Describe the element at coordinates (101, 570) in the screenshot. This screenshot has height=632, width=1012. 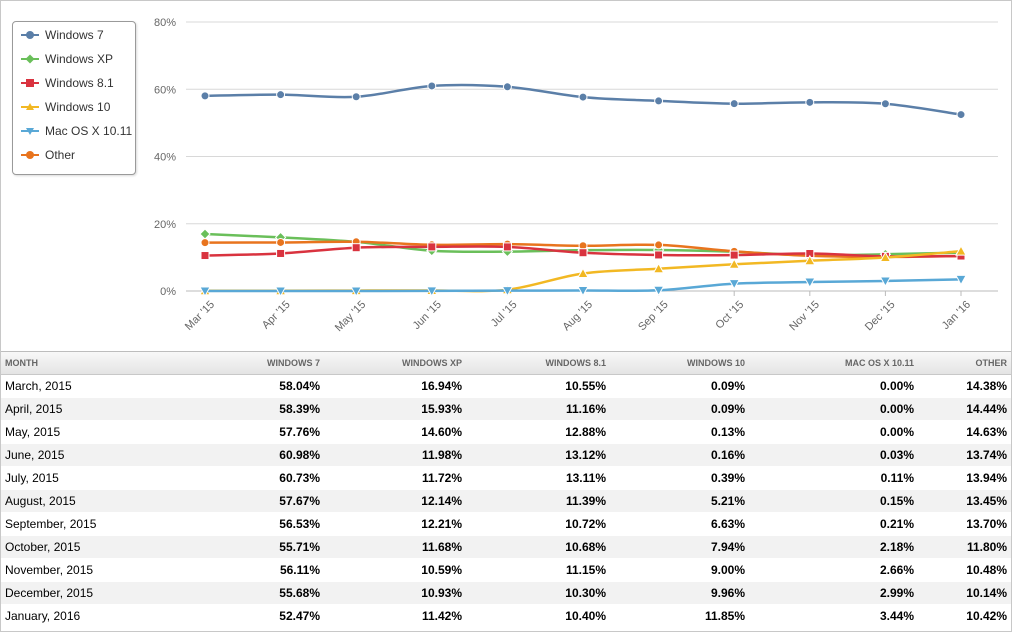
I see `month-cell: November, 2015` at that location.